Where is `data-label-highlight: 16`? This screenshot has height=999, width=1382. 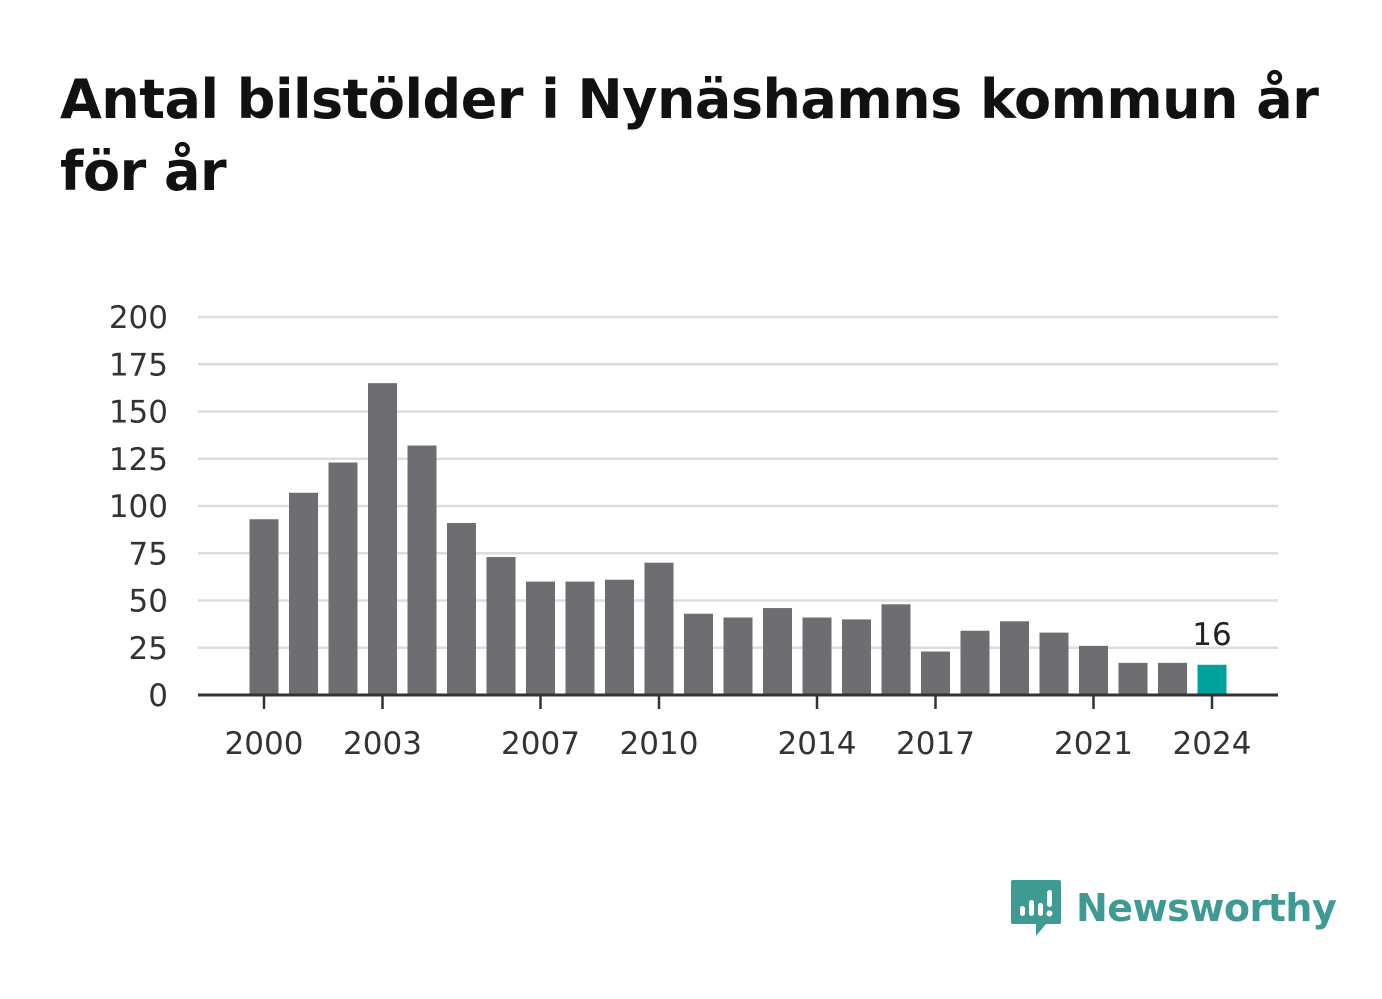
data-label-highlight: 16 is located at coordinates (1211, 635).